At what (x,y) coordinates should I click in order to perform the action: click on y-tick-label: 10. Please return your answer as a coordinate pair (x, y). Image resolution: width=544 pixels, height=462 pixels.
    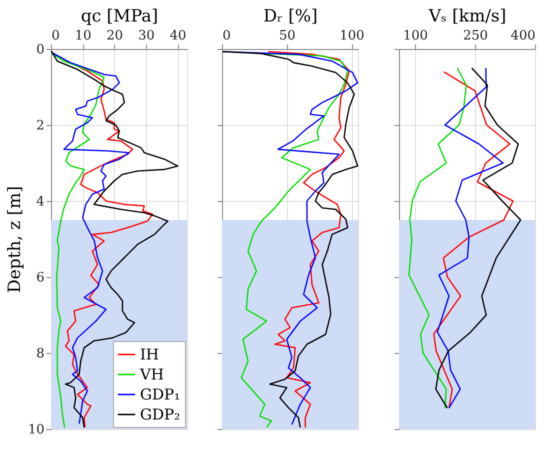
    Looking at the image, I should click on (36, 430).